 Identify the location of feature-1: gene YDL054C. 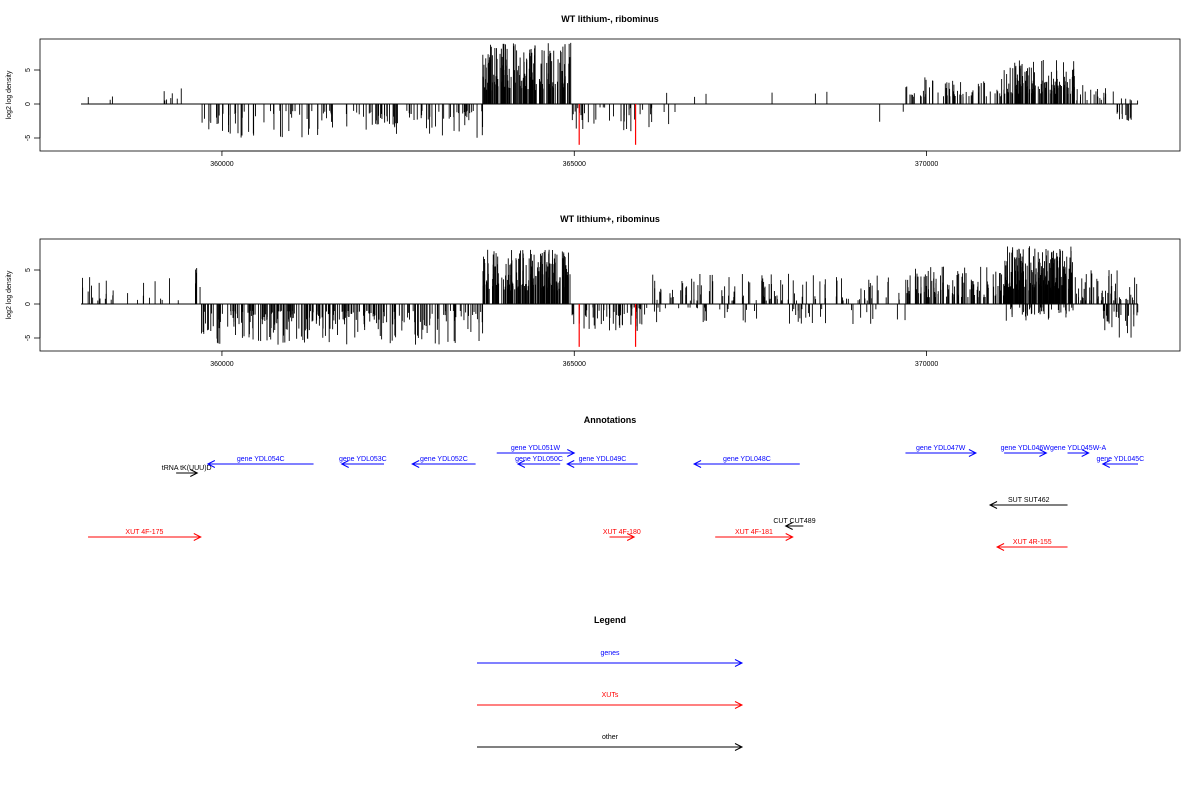
(260, 462).